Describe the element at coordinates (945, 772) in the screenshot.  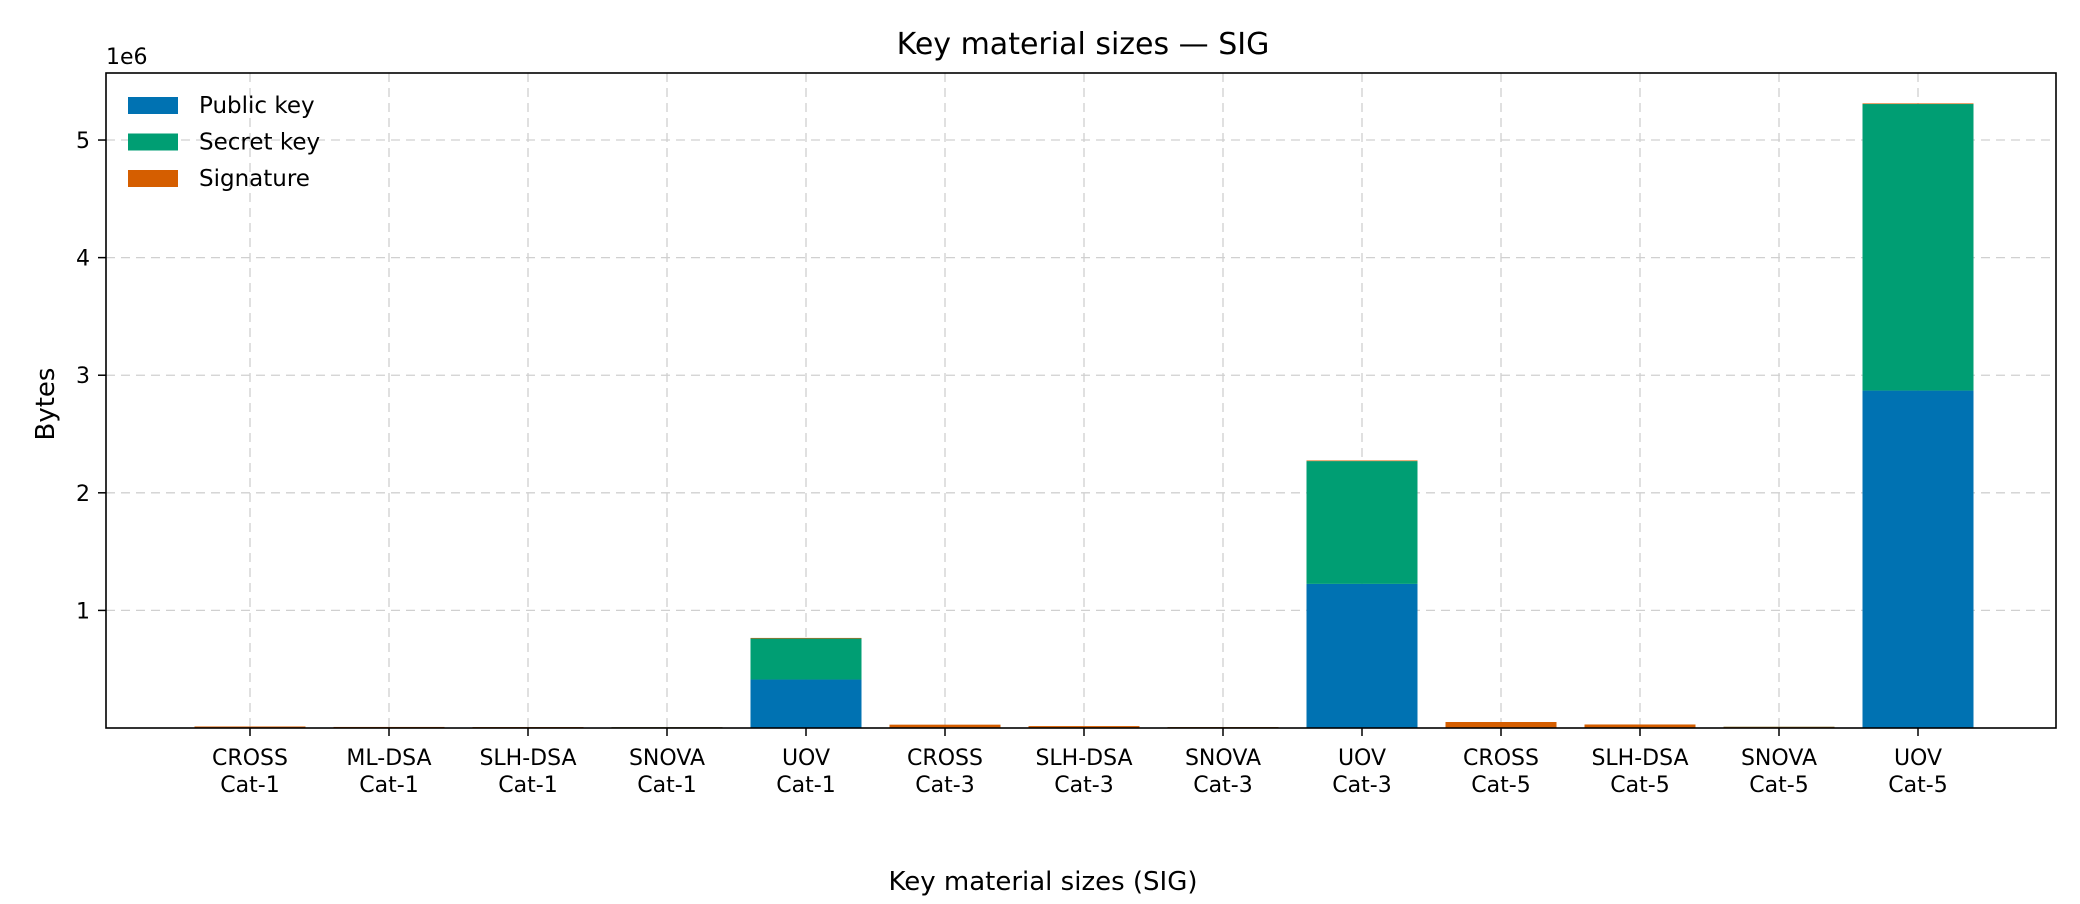
I see `x-tick-label: CROSS Cat-3` at that location.